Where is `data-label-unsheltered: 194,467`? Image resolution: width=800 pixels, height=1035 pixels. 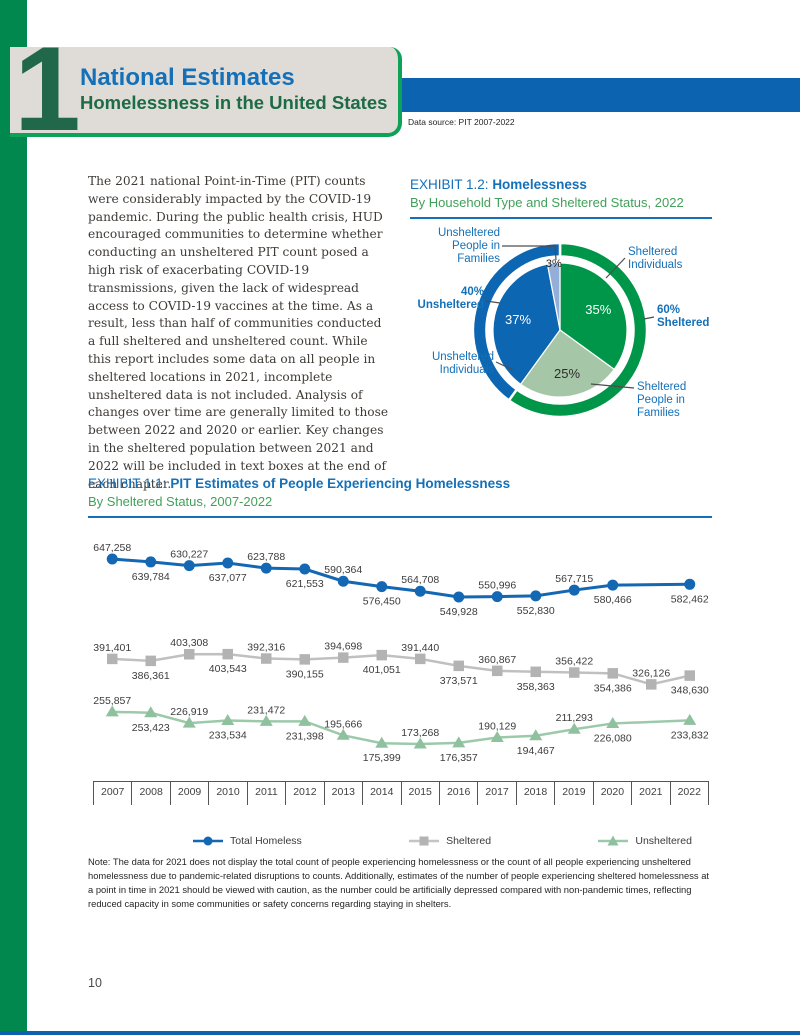
data-label-unsheltered: 194,467 is located at coordinates (536, 751).